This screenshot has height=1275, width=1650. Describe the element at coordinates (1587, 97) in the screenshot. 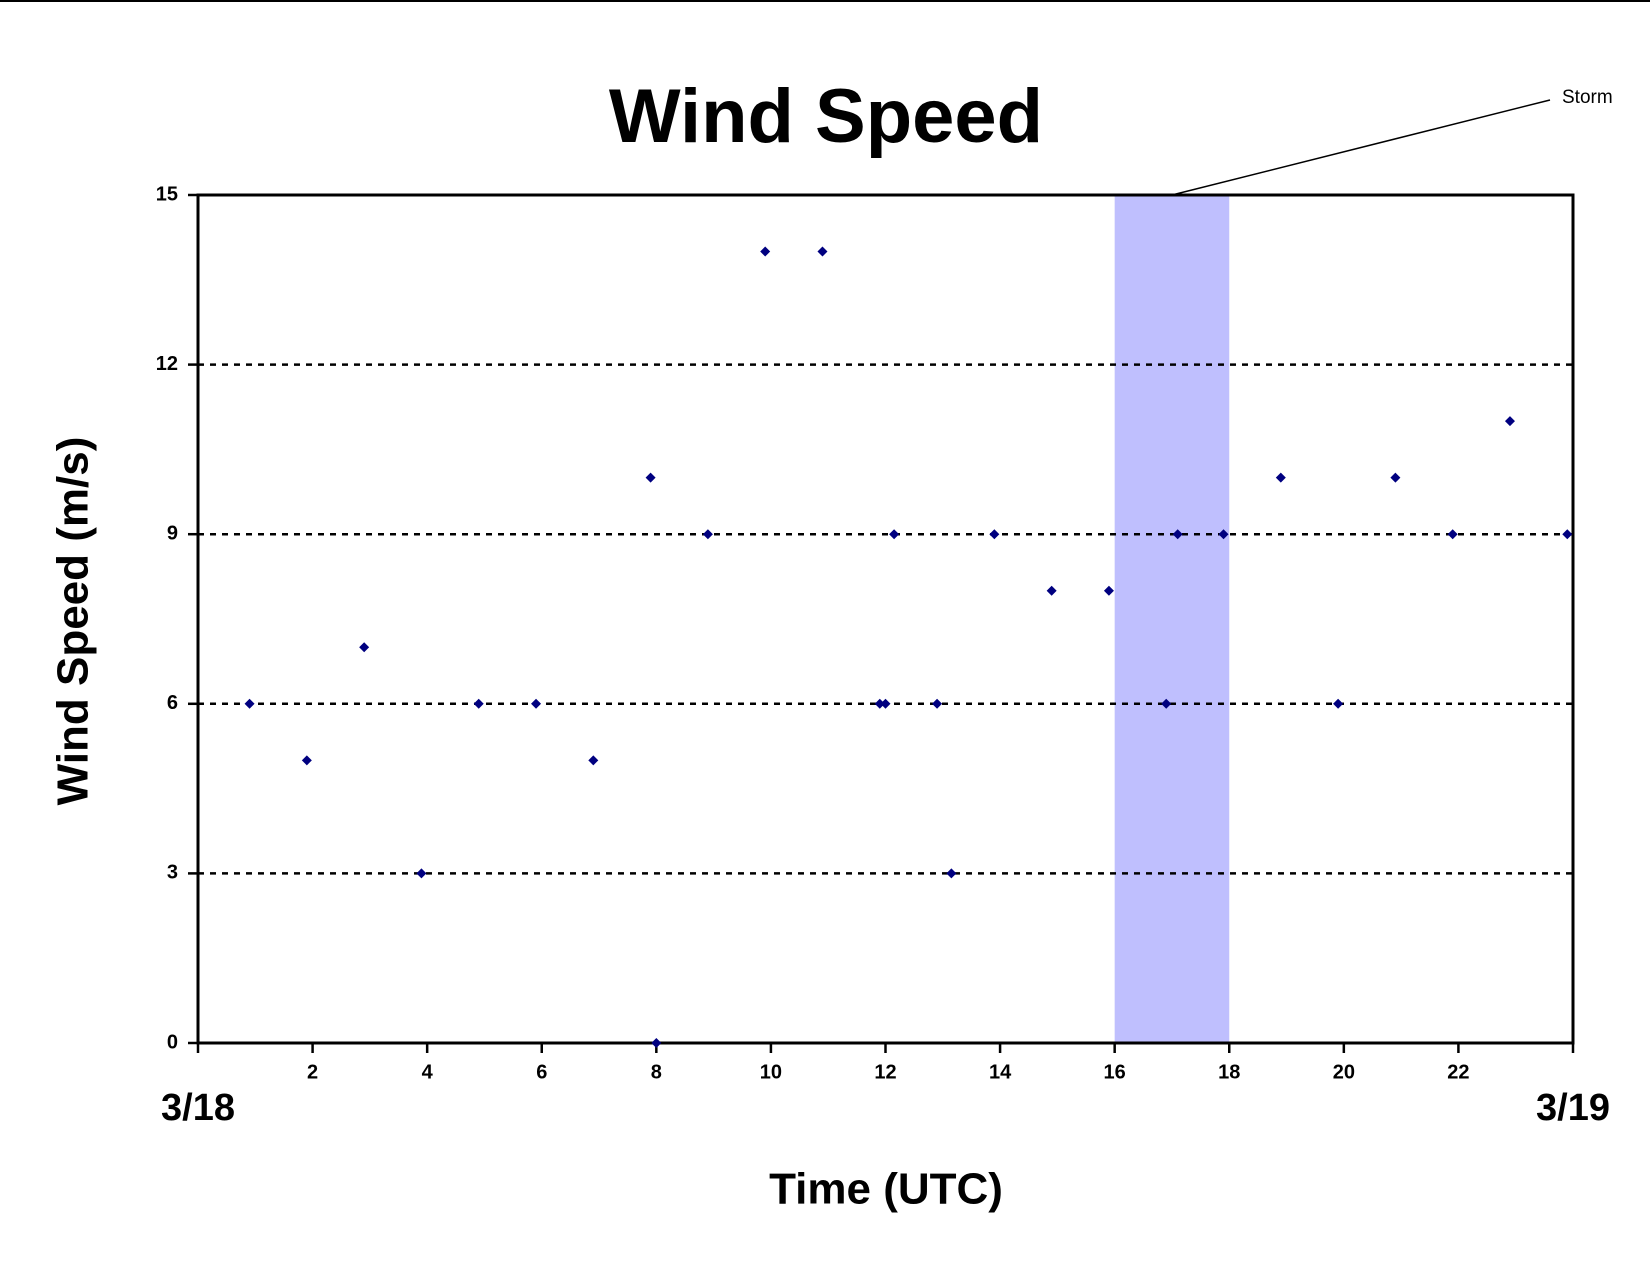

I see `annotation: Storm` at that location.